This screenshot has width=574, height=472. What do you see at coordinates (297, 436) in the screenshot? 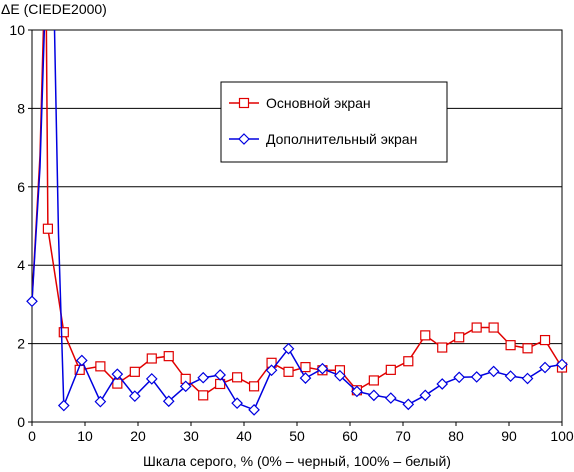
I see `x-tick-label: 50` at bounding box center [297, 436].